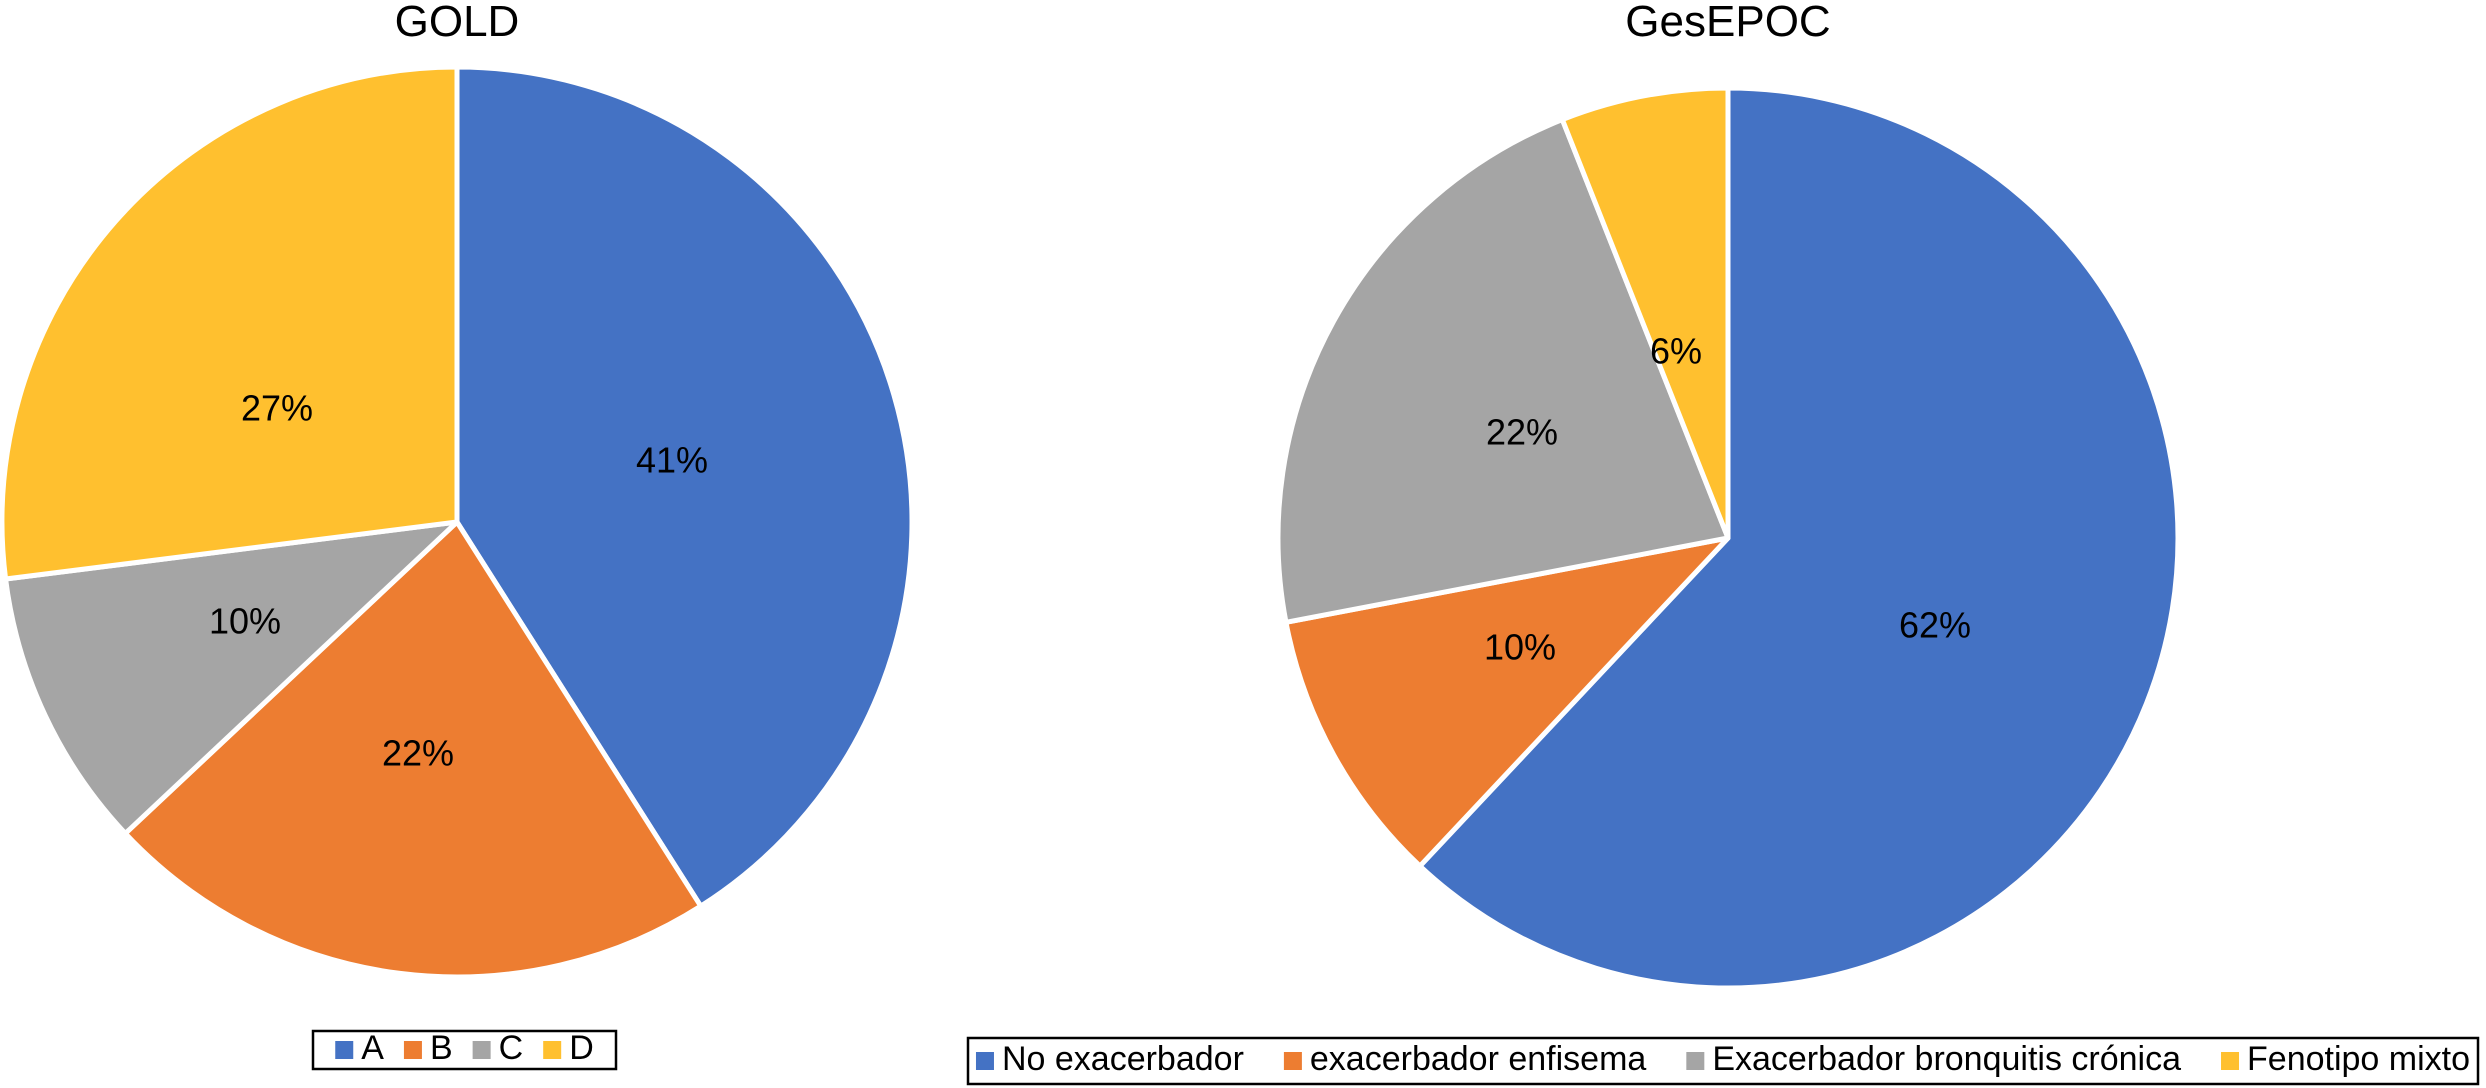 The width and height of the screenshot is (2486, 1088). I want to click on gold-chart-title: GOLD, so click(457, 23).